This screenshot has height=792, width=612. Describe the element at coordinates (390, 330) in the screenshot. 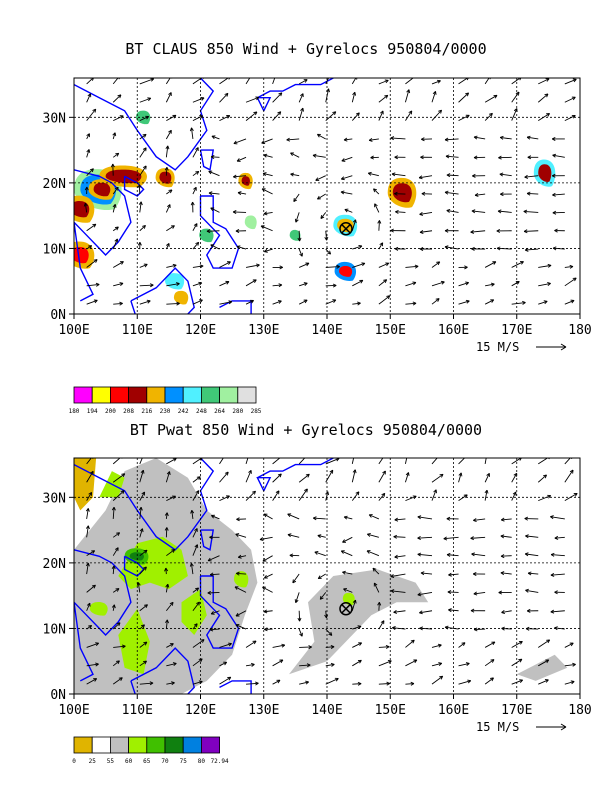

I see `lon-label: 150E` at that location.